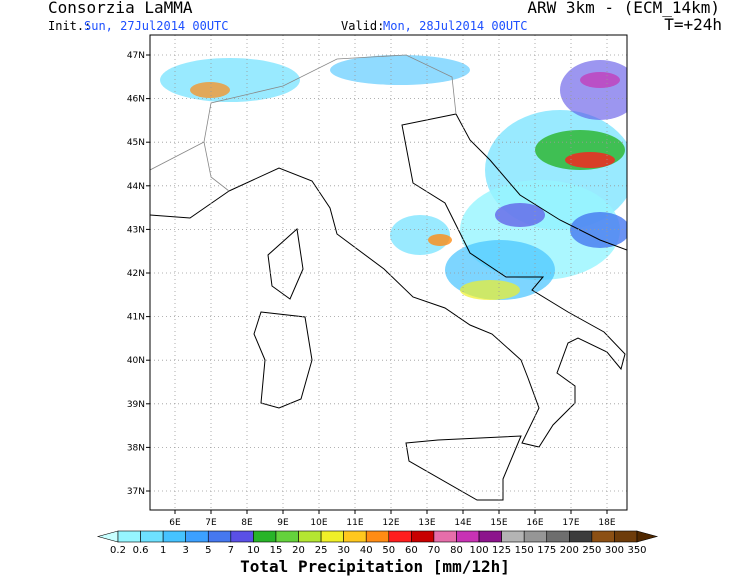 This screenshot has height=580, width=751. I want to click on left-title: Consorzia LaMMA, so click(120, 8).